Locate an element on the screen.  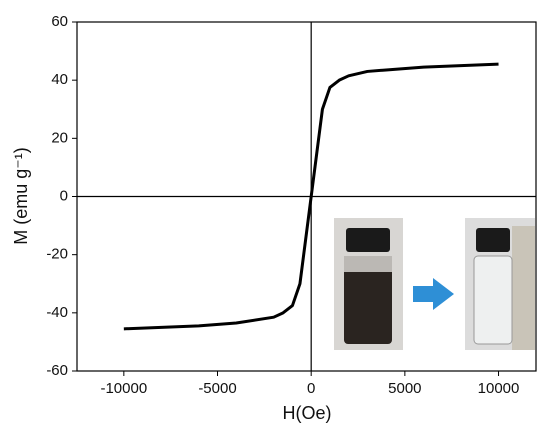
x-tick-label: -5000 is located at coordinates (217, 388).